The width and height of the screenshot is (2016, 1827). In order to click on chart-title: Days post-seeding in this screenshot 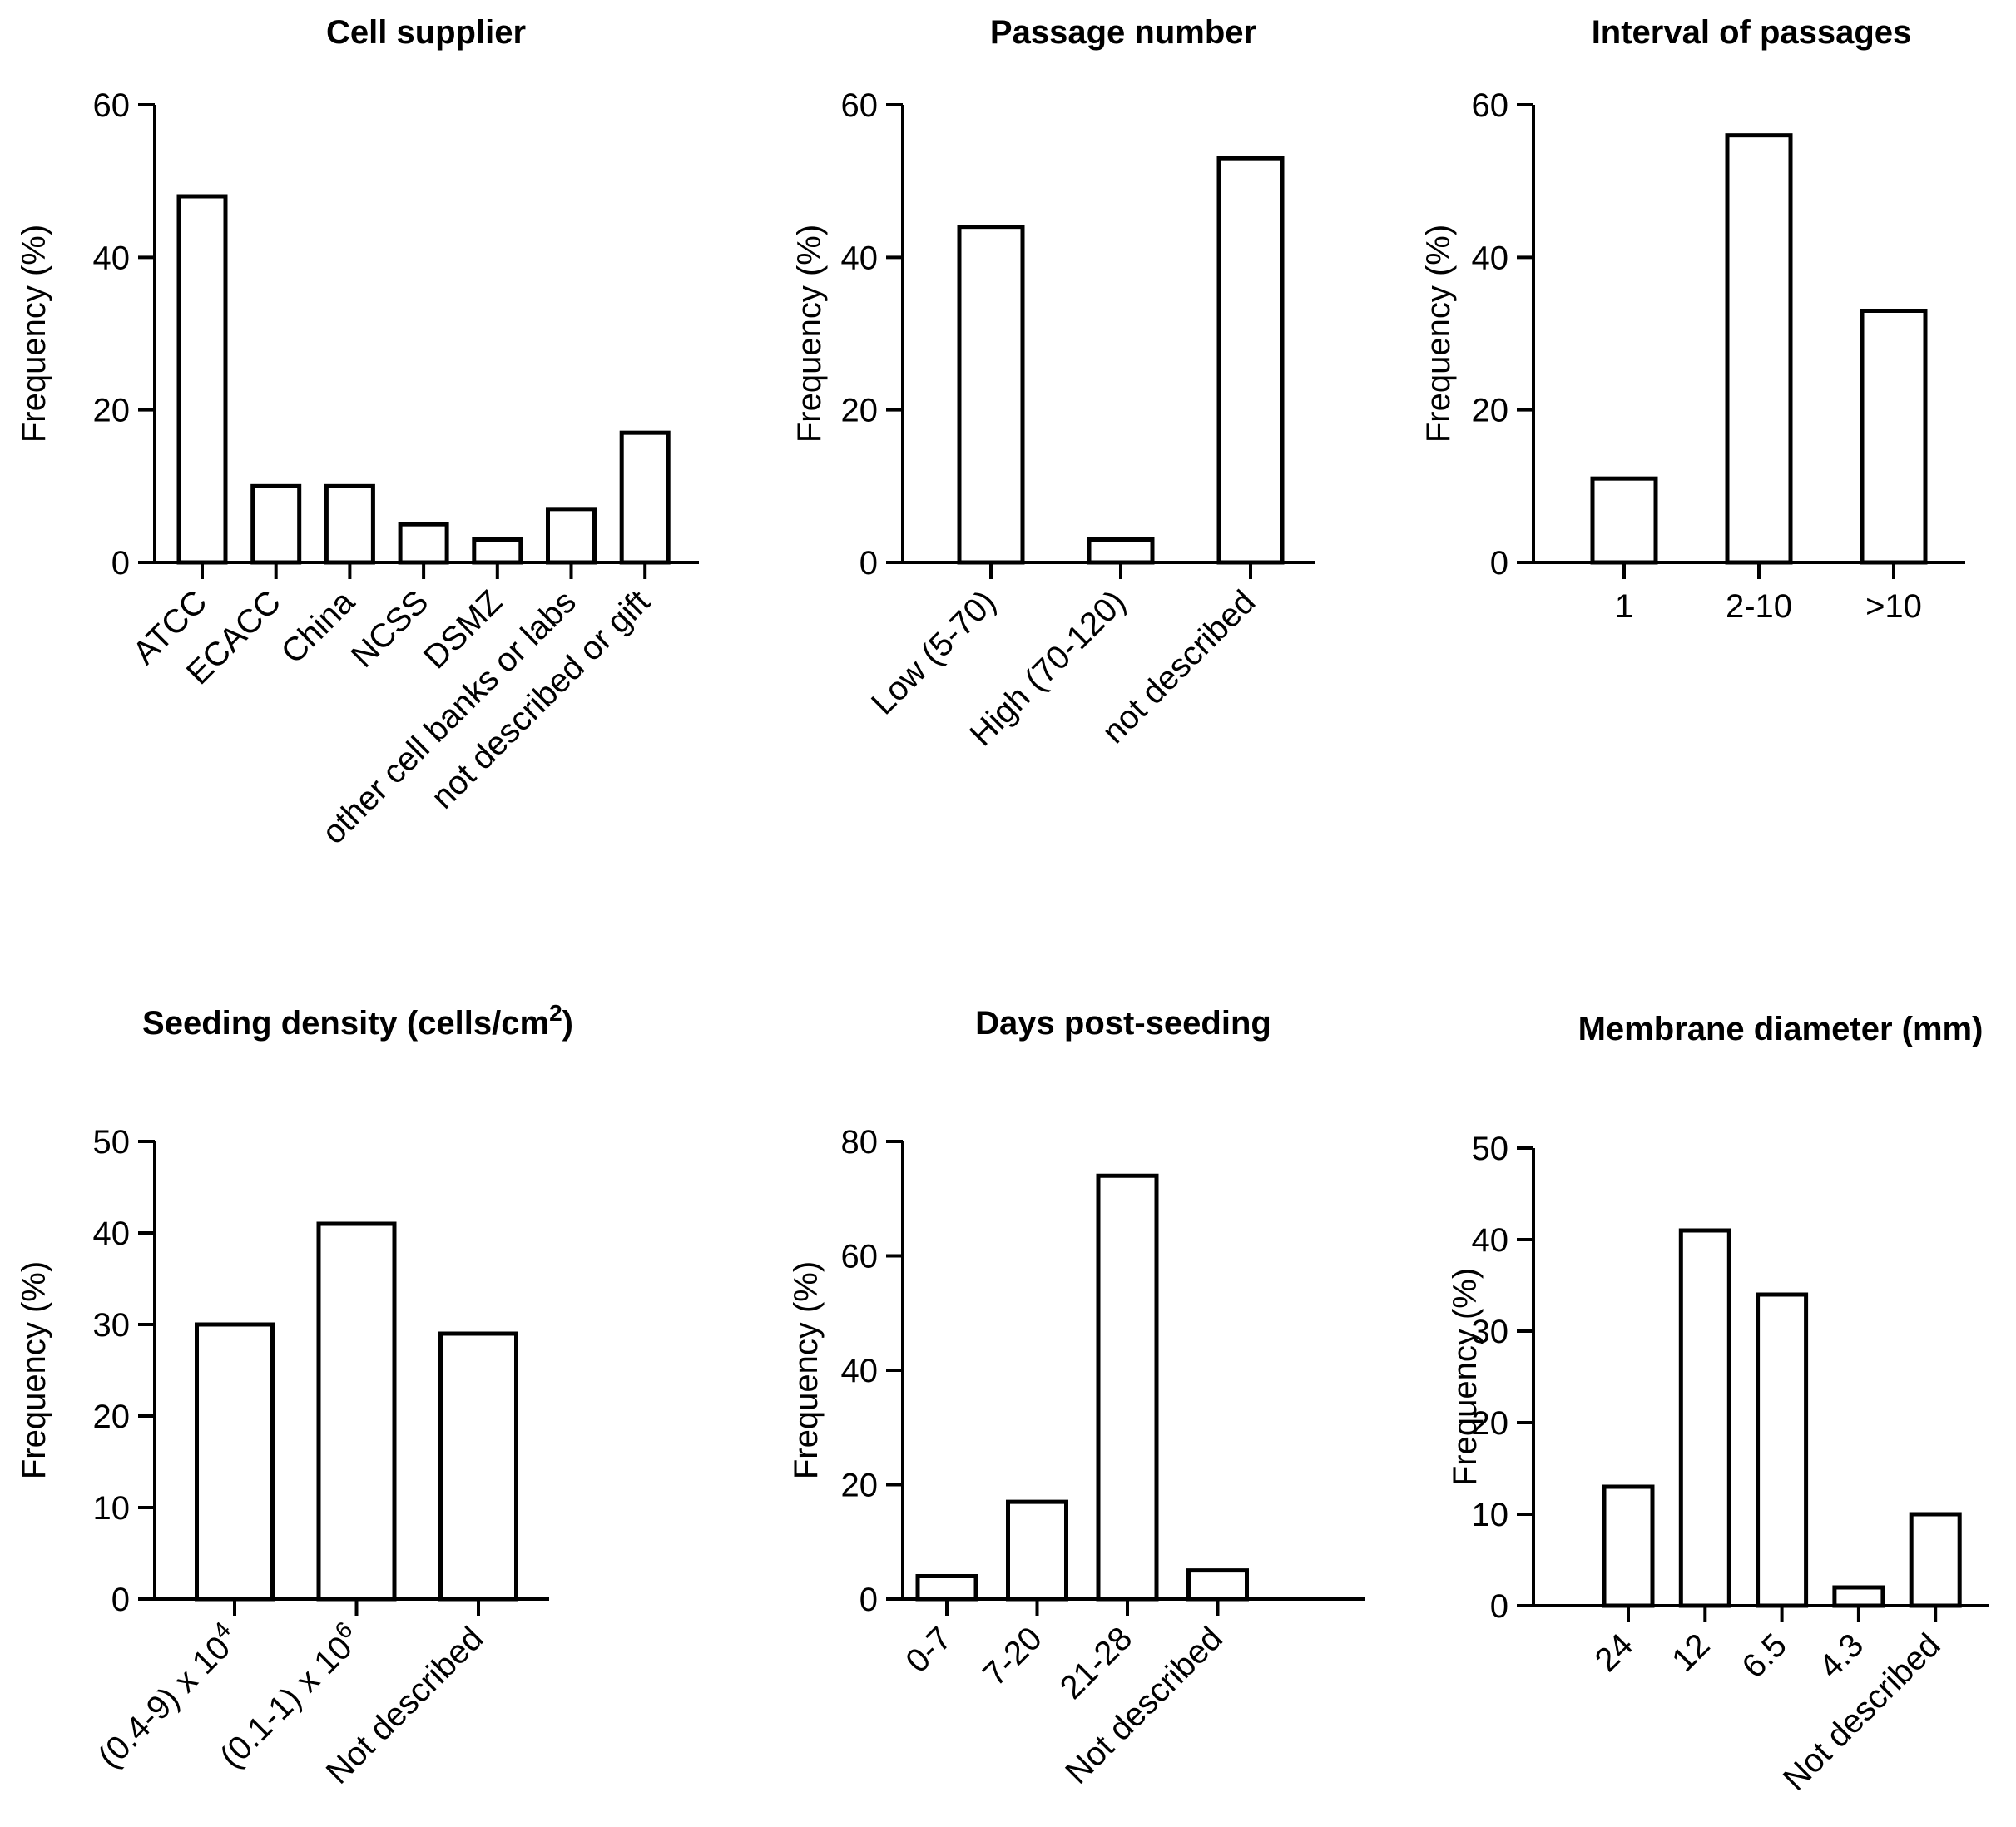, I will do `click(1123, 1024)`.